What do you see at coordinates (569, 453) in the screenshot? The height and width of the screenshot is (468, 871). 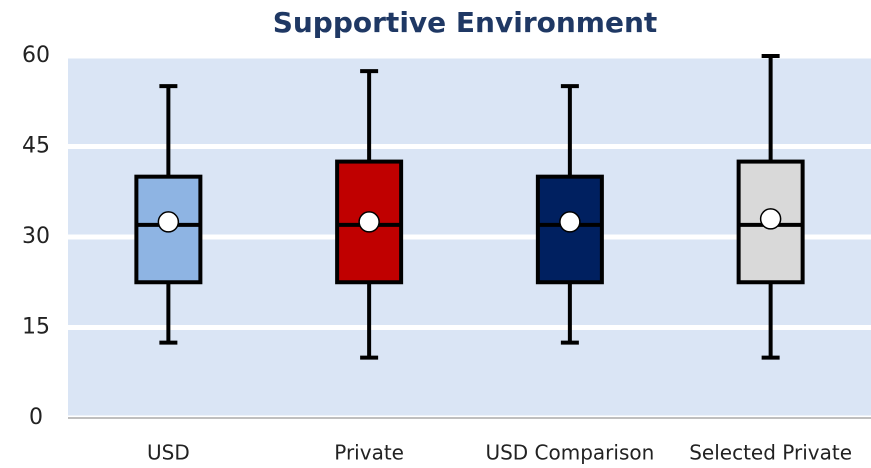 I see `x-tick-label: USD Comparison` at bounding box center [569, 453].